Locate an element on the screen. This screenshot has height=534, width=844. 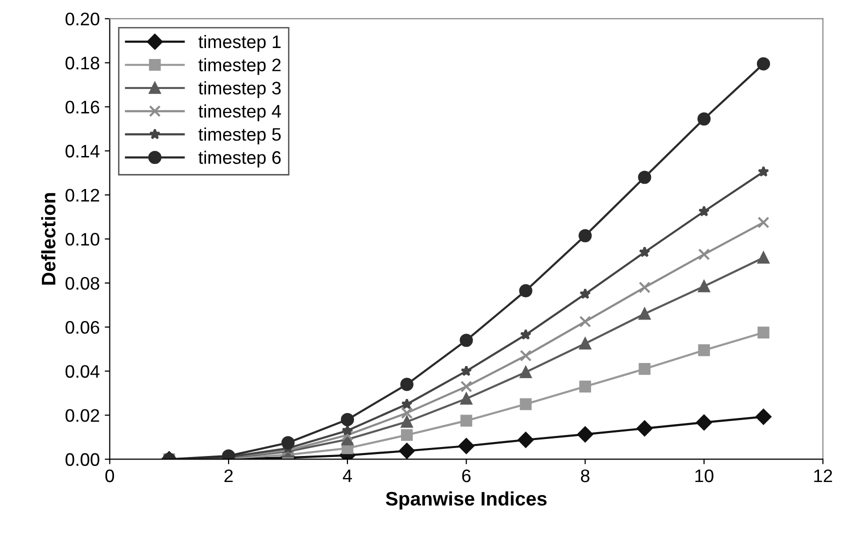
legend-label: timestep 3 is located at coordinates (239, 89).